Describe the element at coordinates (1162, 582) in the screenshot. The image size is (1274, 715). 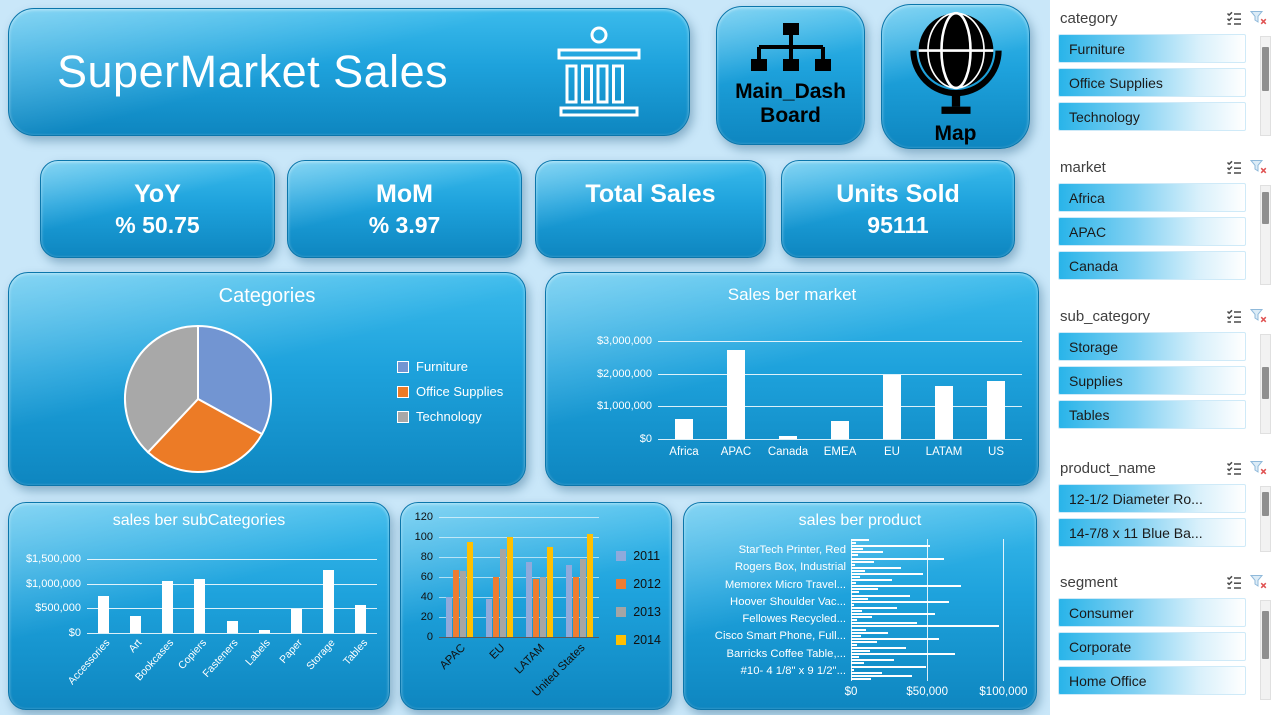
I see `slicer-header: segment` at that location.